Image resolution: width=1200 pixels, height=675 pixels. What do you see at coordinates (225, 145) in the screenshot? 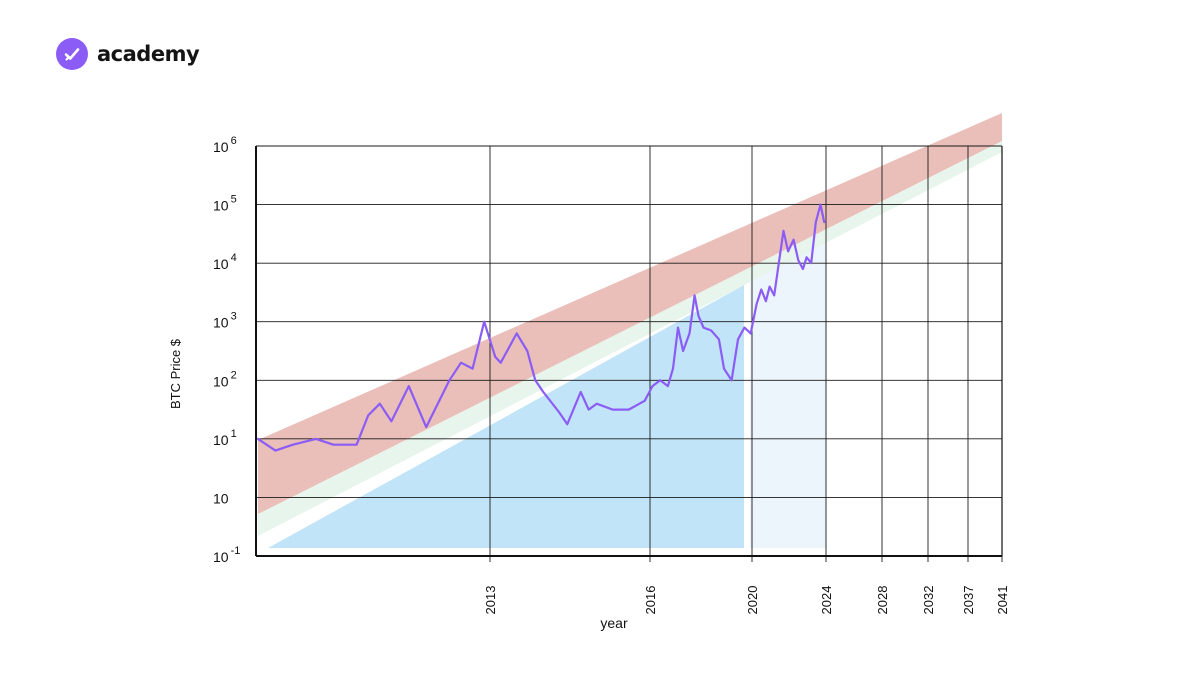
I see `y-tick-label: 10 6` at bounding box center [225, 145].